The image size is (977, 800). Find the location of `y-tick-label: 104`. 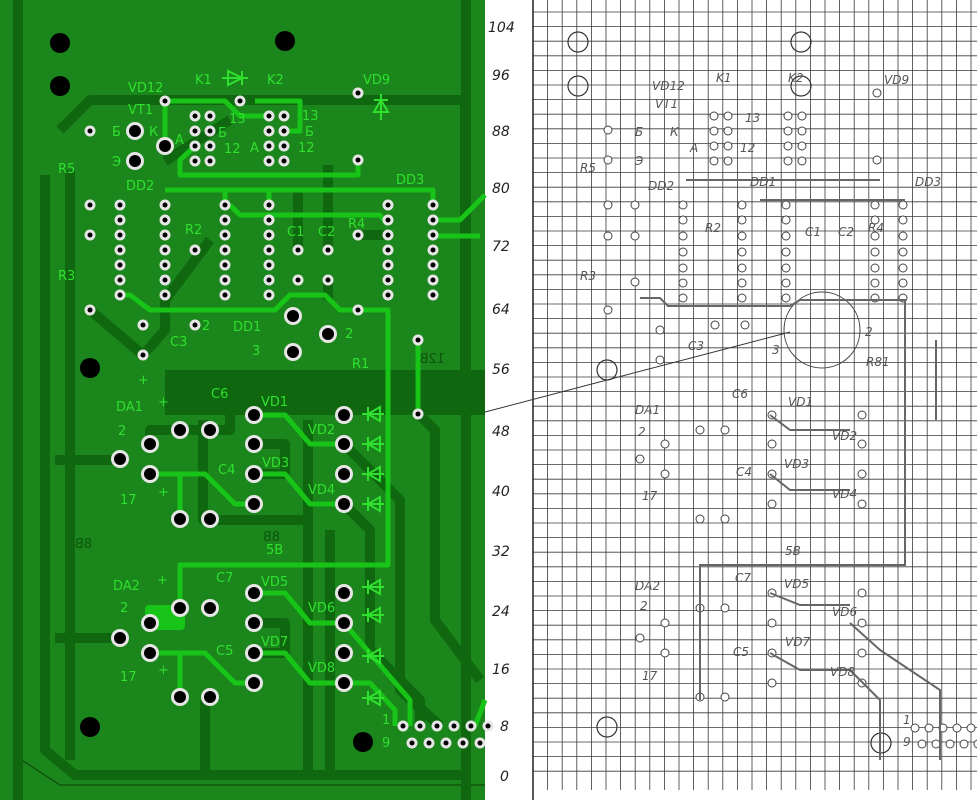

y-tick-label: 104 is located at coordinates (501, 28).